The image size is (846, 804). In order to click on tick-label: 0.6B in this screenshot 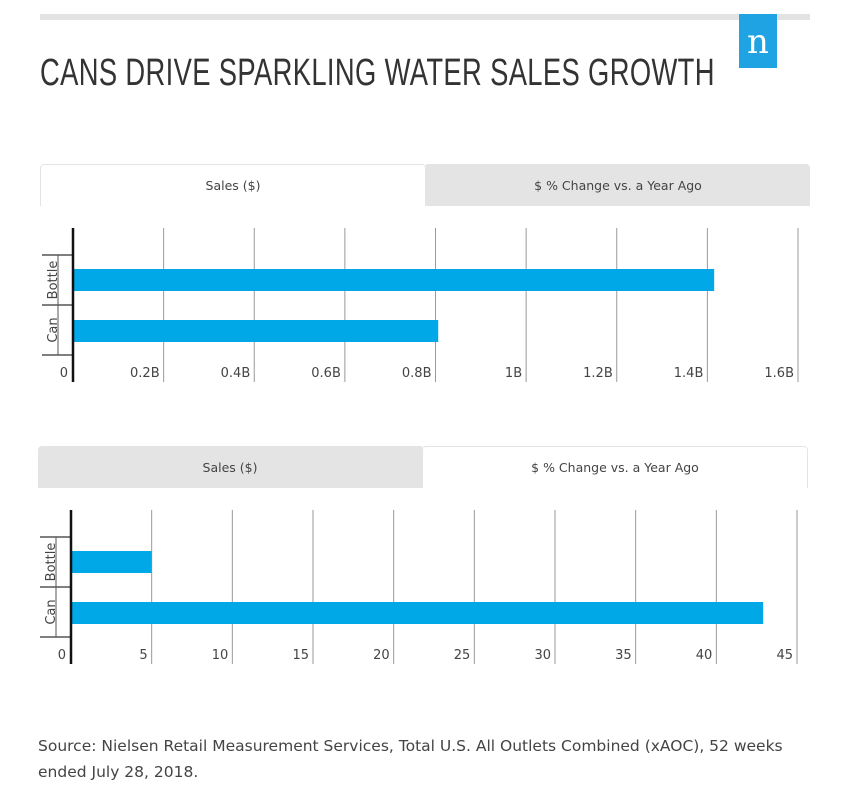, I will do `click(326, 373)`.